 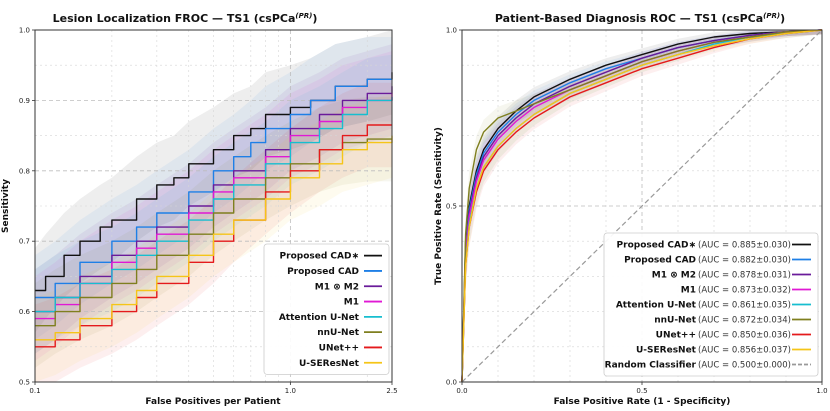 What do you see at coordinates (24, 171) in the screenshot?
I see `froc-ytick-label: 0.8` at bounding box center [24, 171].